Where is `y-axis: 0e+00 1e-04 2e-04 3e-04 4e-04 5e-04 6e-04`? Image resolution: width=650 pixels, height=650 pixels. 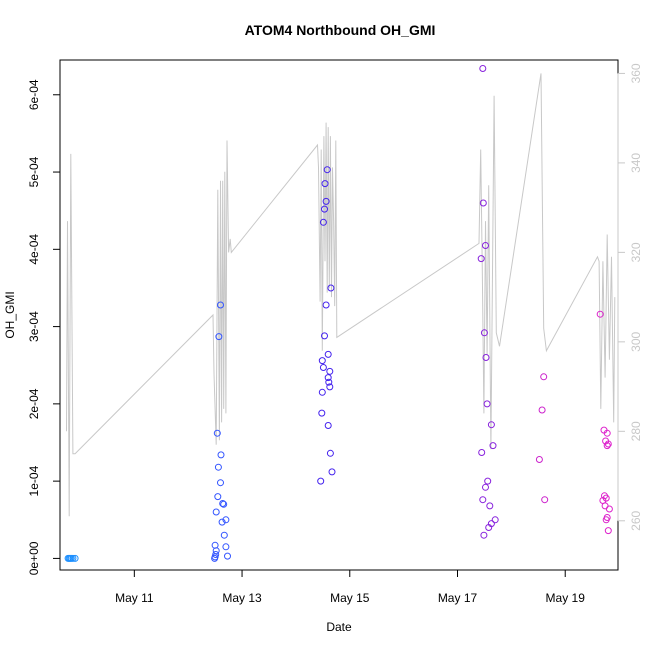
y-axis: 0e+00 1e-04 2e-04 3e-04 4e-04 5e-04 6e-04 is located at coordinates (44, 327).